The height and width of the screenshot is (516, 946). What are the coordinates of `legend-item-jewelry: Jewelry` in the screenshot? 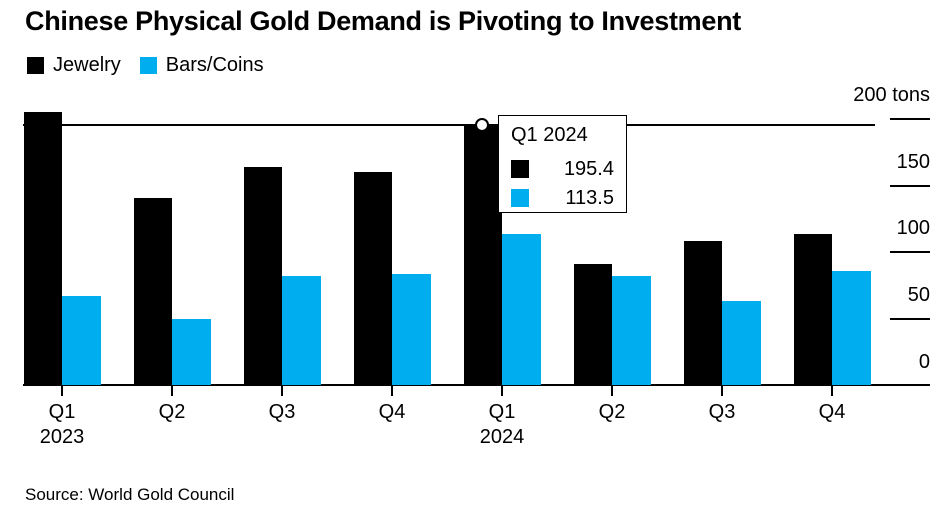 It's located at (74, 65).